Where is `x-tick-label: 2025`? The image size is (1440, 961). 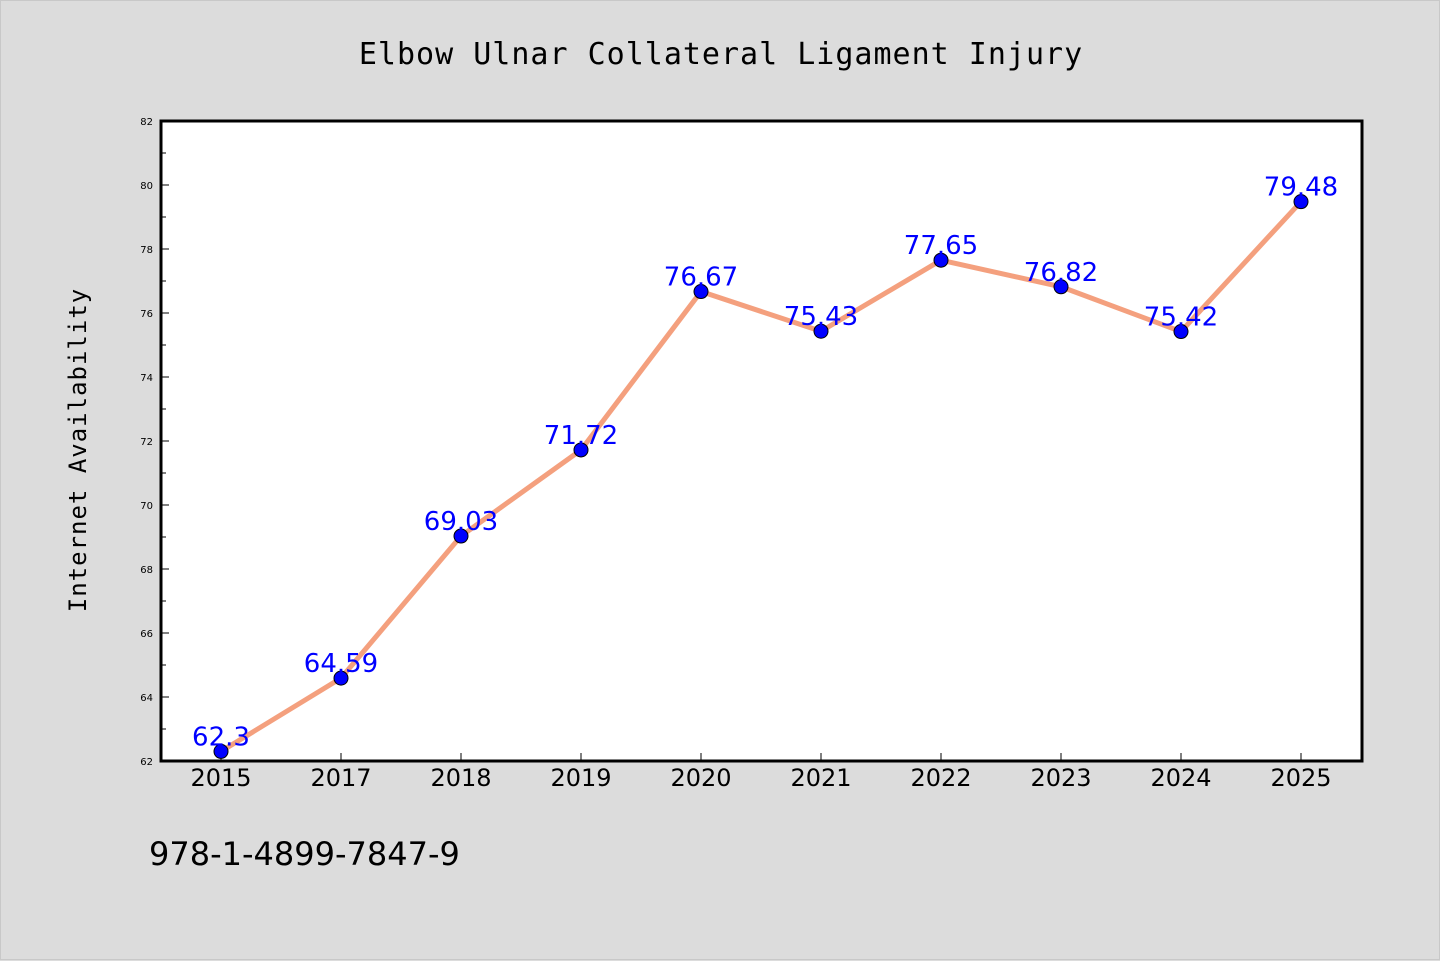 x-tick-label: 2025 is located at coordinates (1300, 778).